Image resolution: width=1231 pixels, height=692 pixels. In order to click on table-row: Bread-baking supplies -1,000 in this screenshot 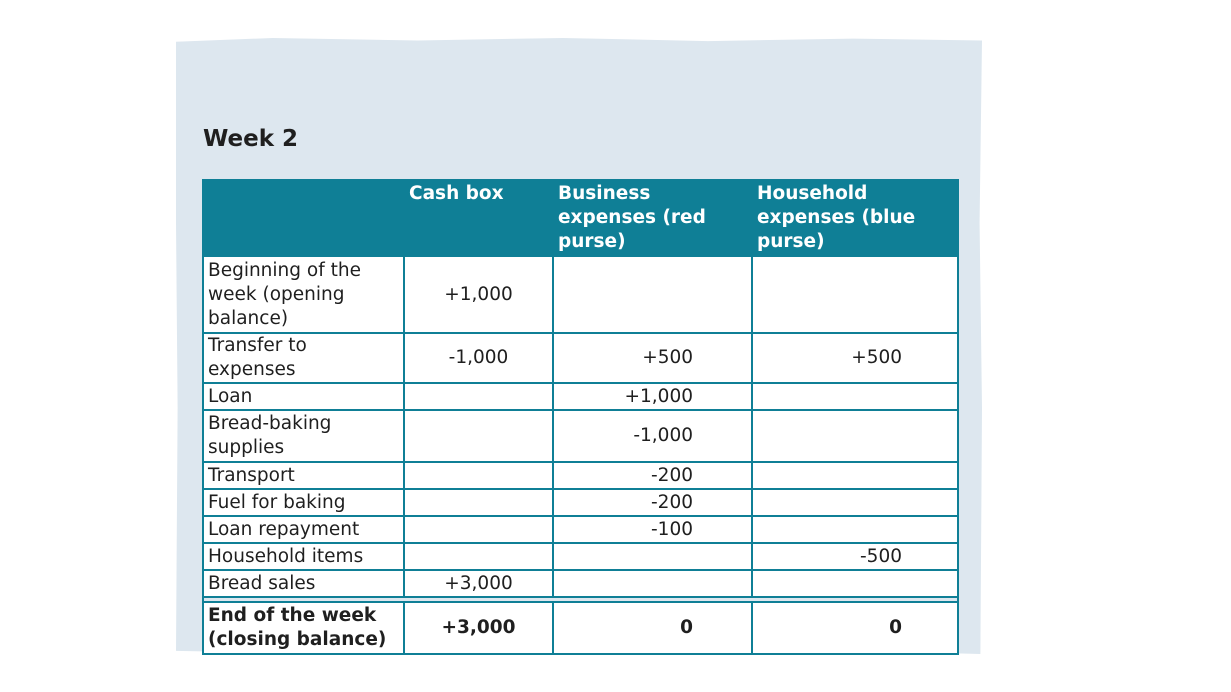, I will do `click(580, 436)`.